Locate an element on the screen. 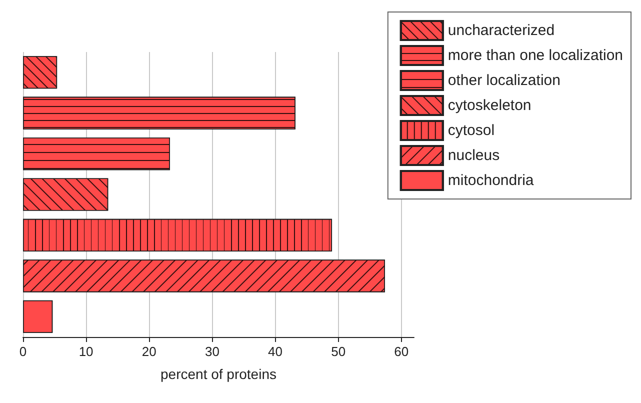  x-tick-label: 60 is located at coordinates (401, 351).